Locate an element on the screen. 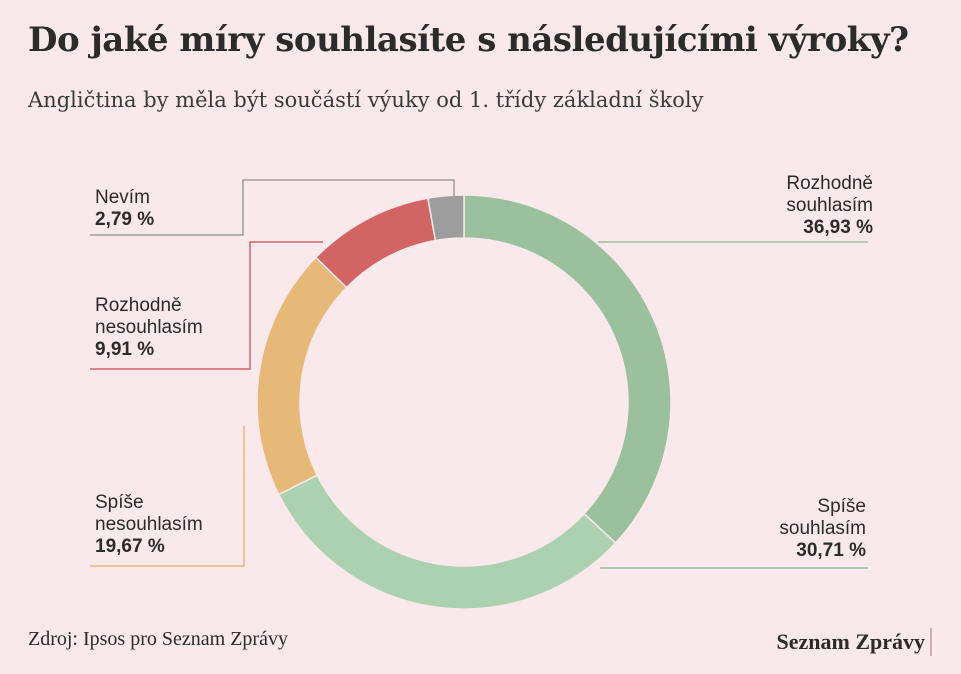 The image size is (961, 674). label-spise-nesouhlasim: Spíše nesouhlasím 19,67 % is located at coordinates (149, 525).